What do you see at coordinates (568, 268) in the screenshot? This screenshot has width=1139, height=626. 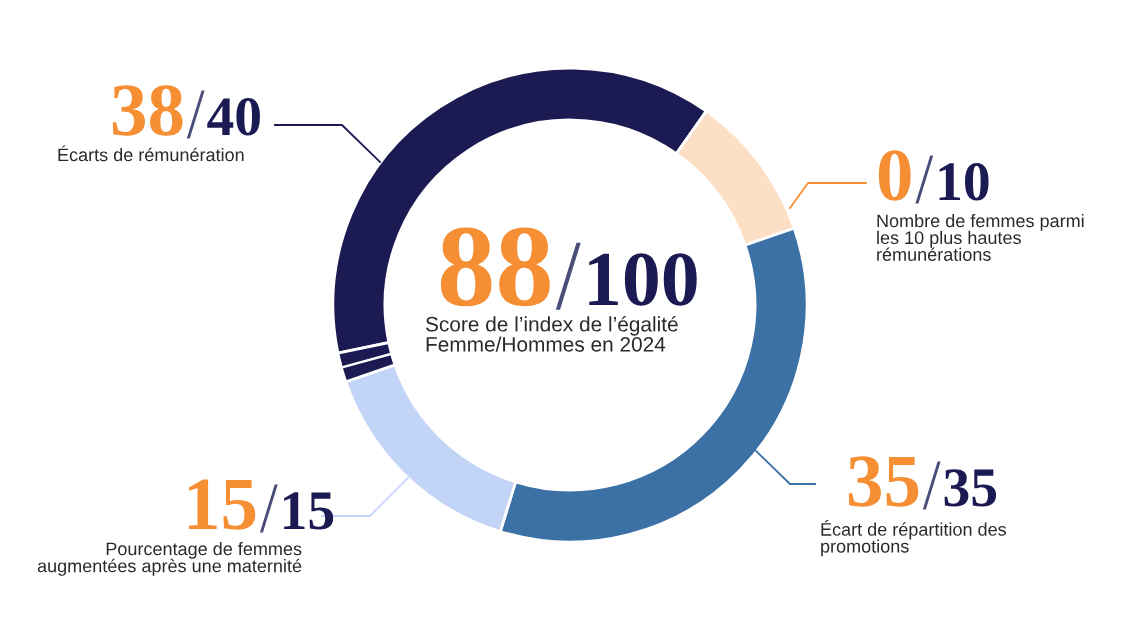 I see `text: 88/100` at bounding box center [568, 268].